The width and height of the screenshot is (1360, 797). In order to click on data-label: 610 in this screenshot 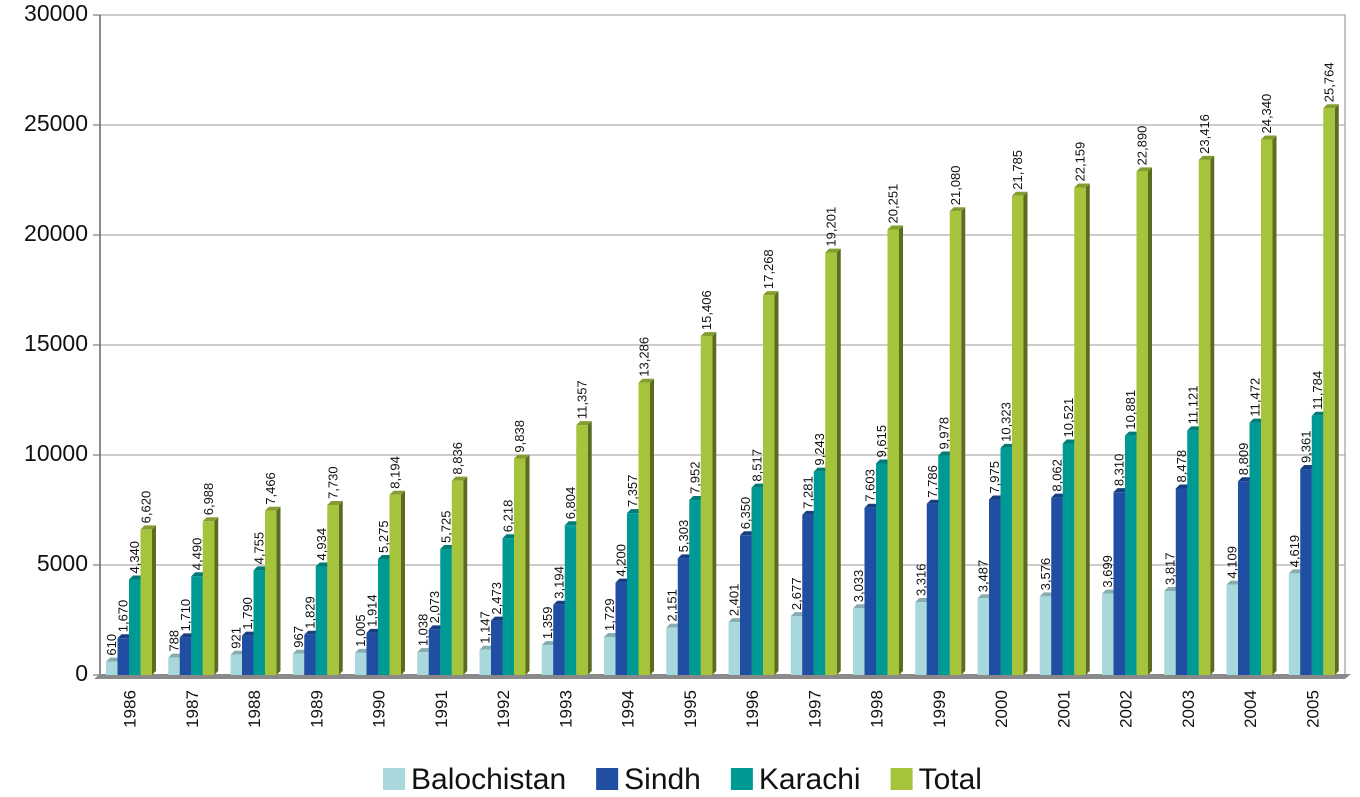, I will do `click(111, 645)`.